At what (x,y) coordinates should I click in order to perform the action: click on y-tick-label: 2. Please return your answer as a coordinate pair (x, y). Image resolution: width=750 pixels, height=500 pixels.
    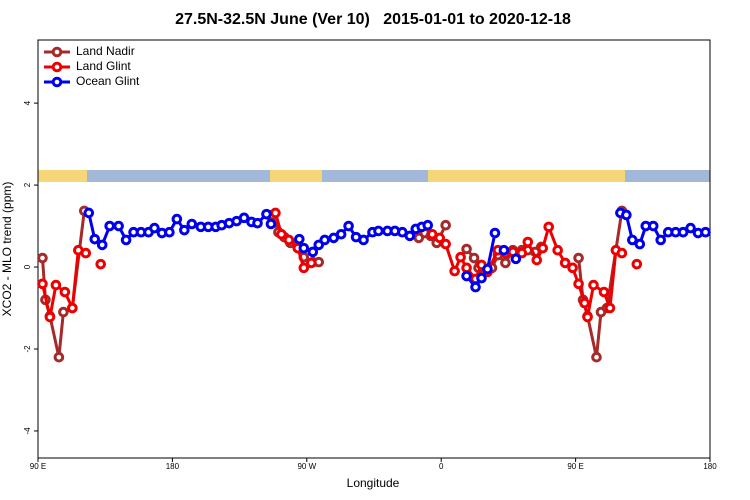
    Looking at the image, I should click on (27, 184).